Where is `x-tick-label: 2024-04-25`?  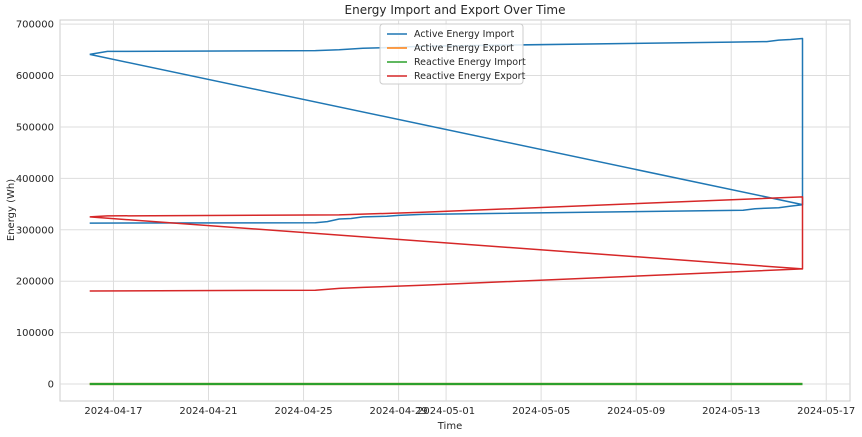
x-tick-label: 2024-04-25 is located at coordinates (303, 411).